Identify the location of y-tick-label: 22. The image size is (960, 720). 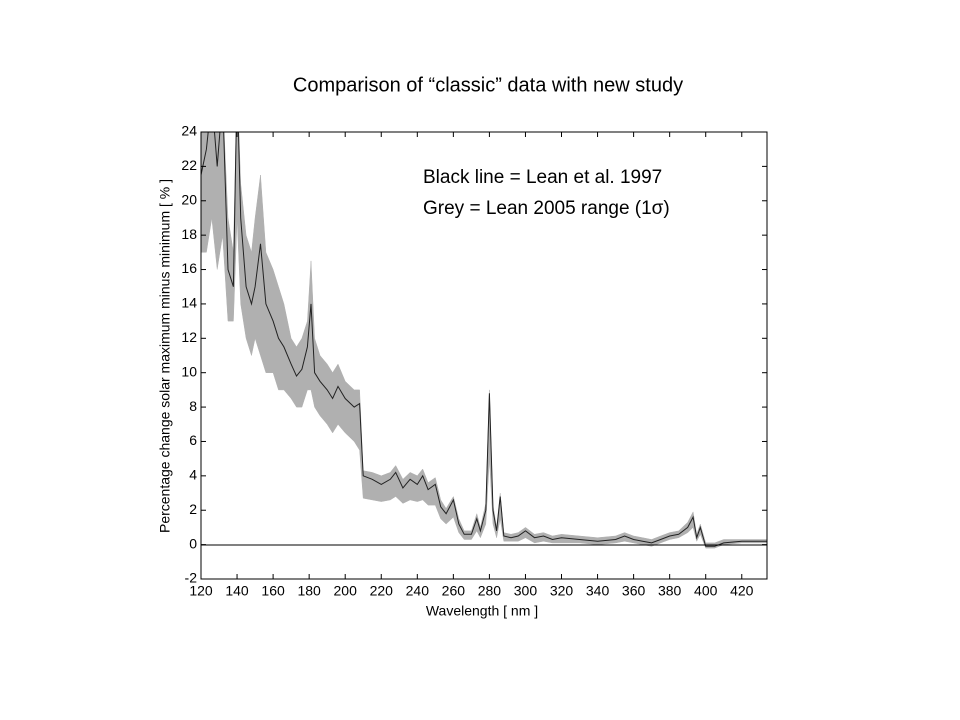
(189, 165).